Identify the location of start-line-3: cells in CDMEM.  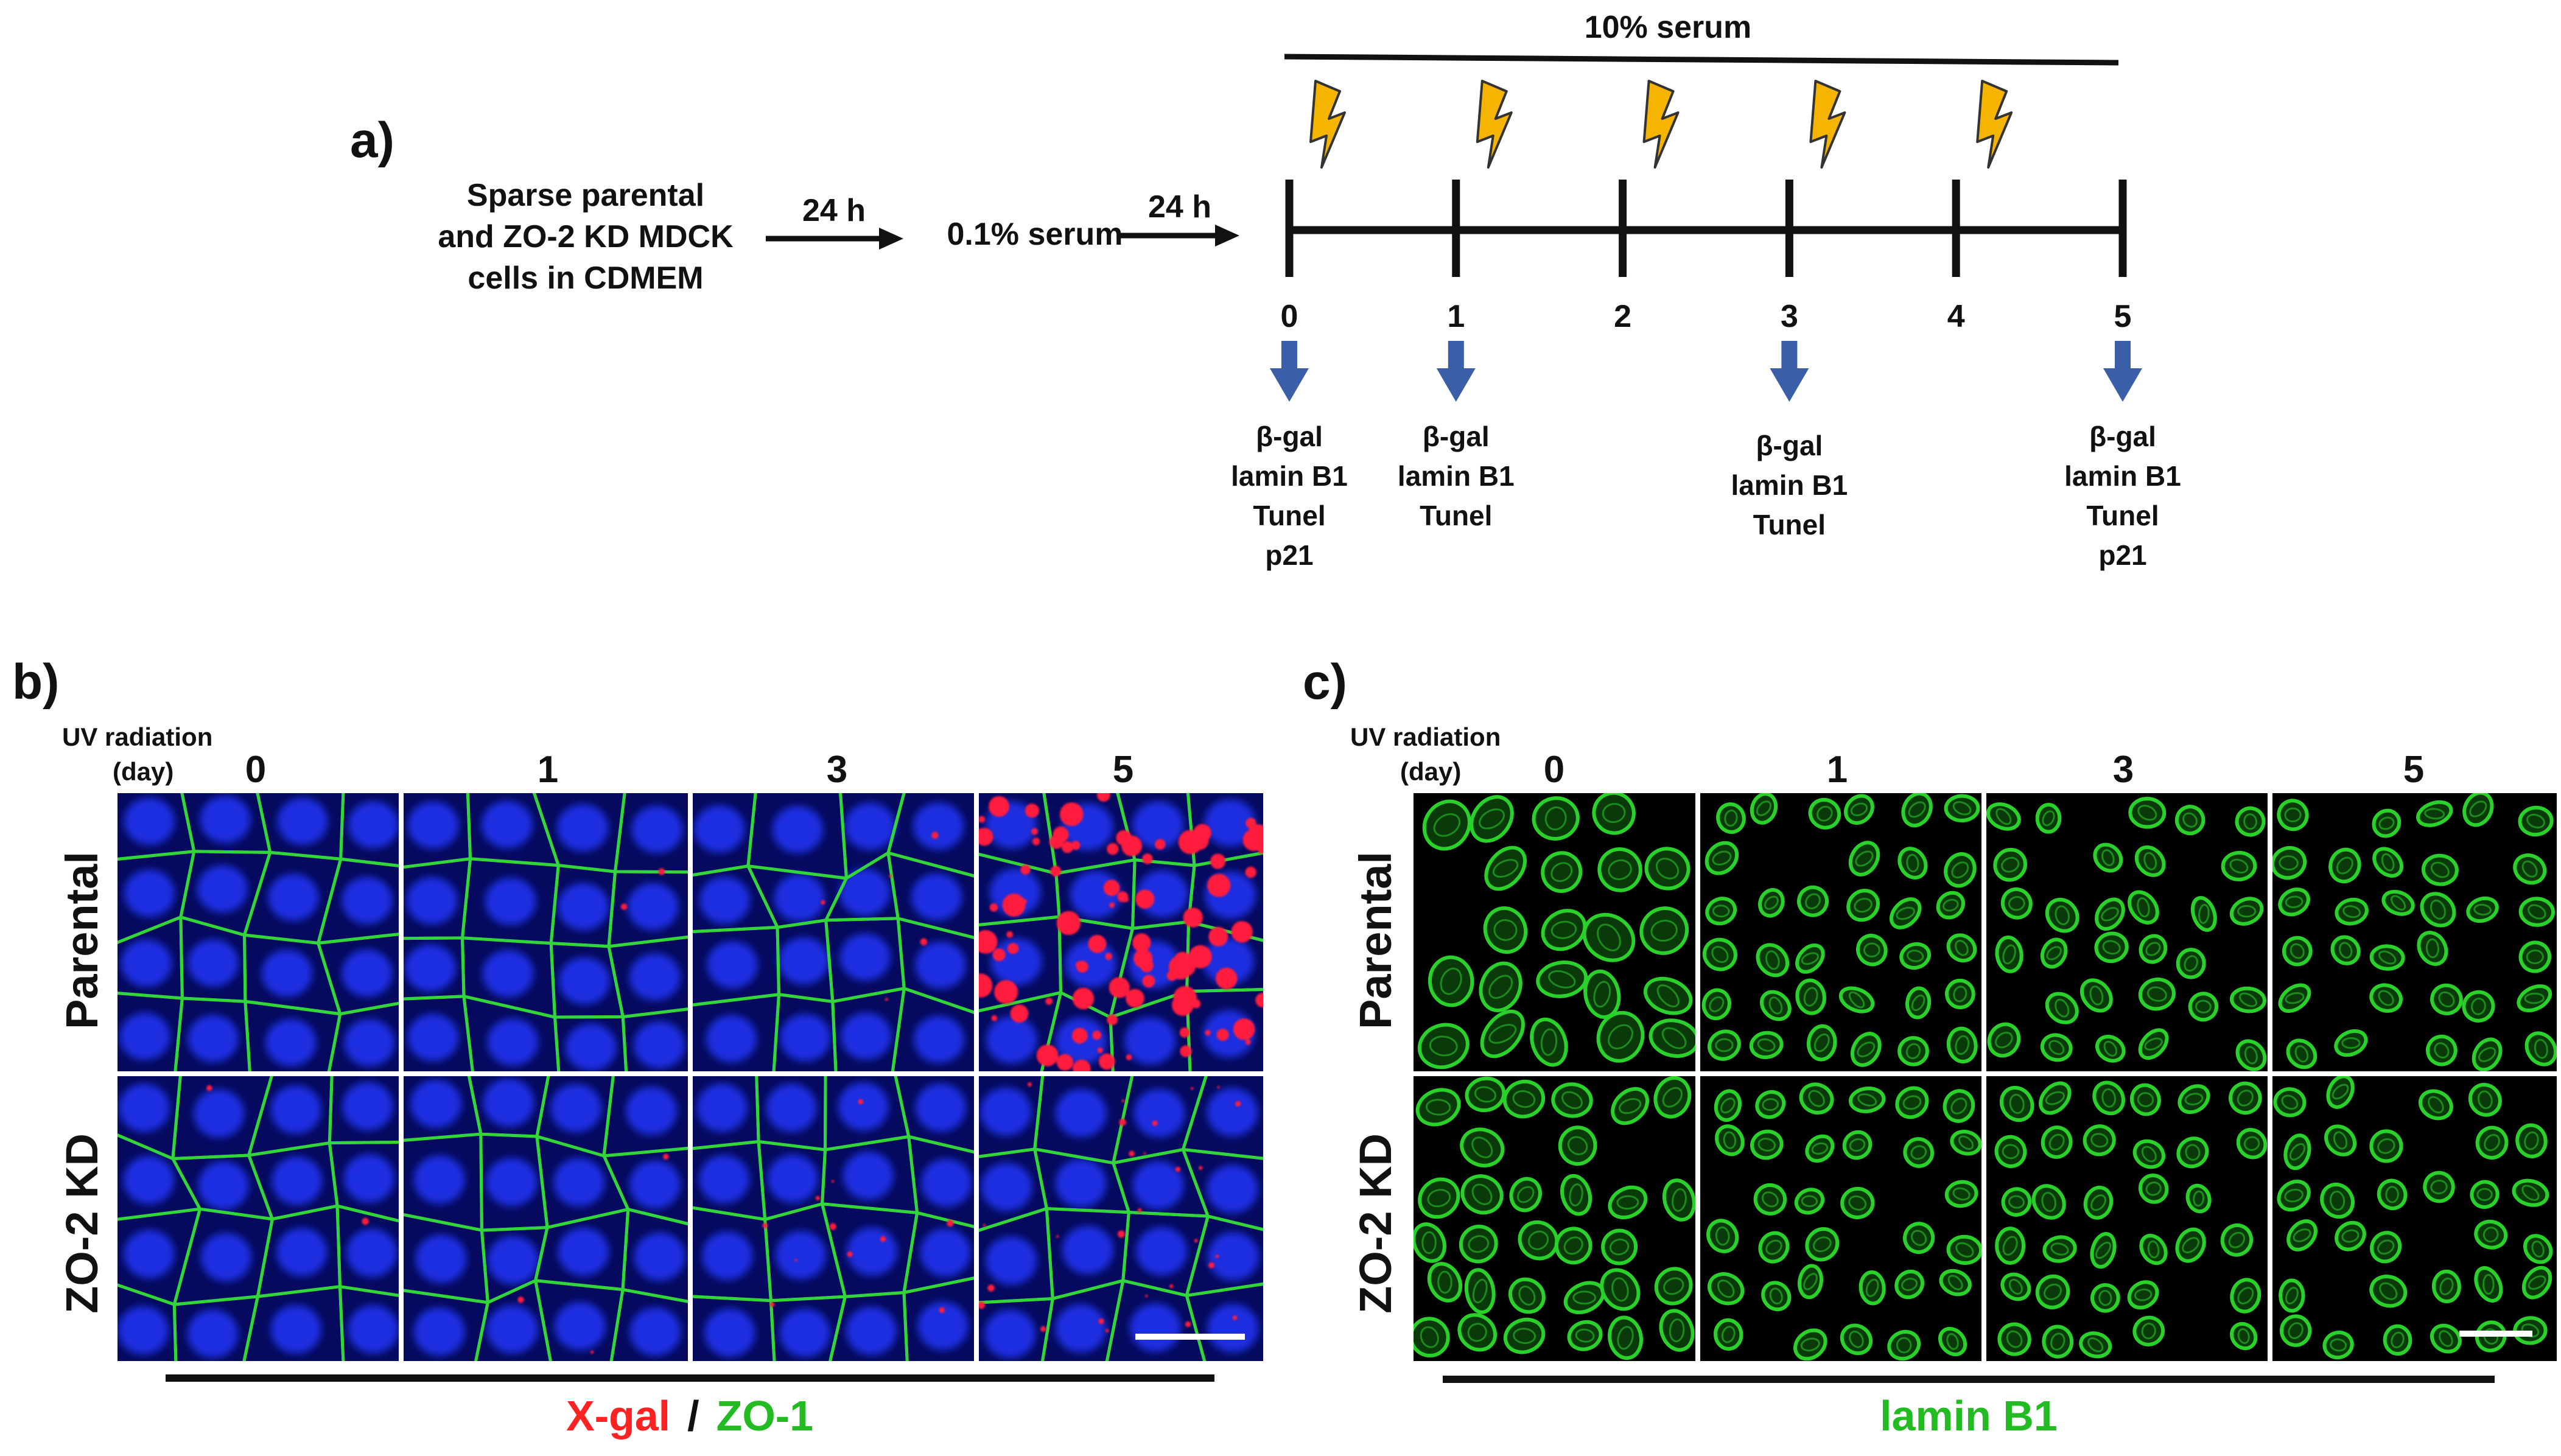
(585, 278).